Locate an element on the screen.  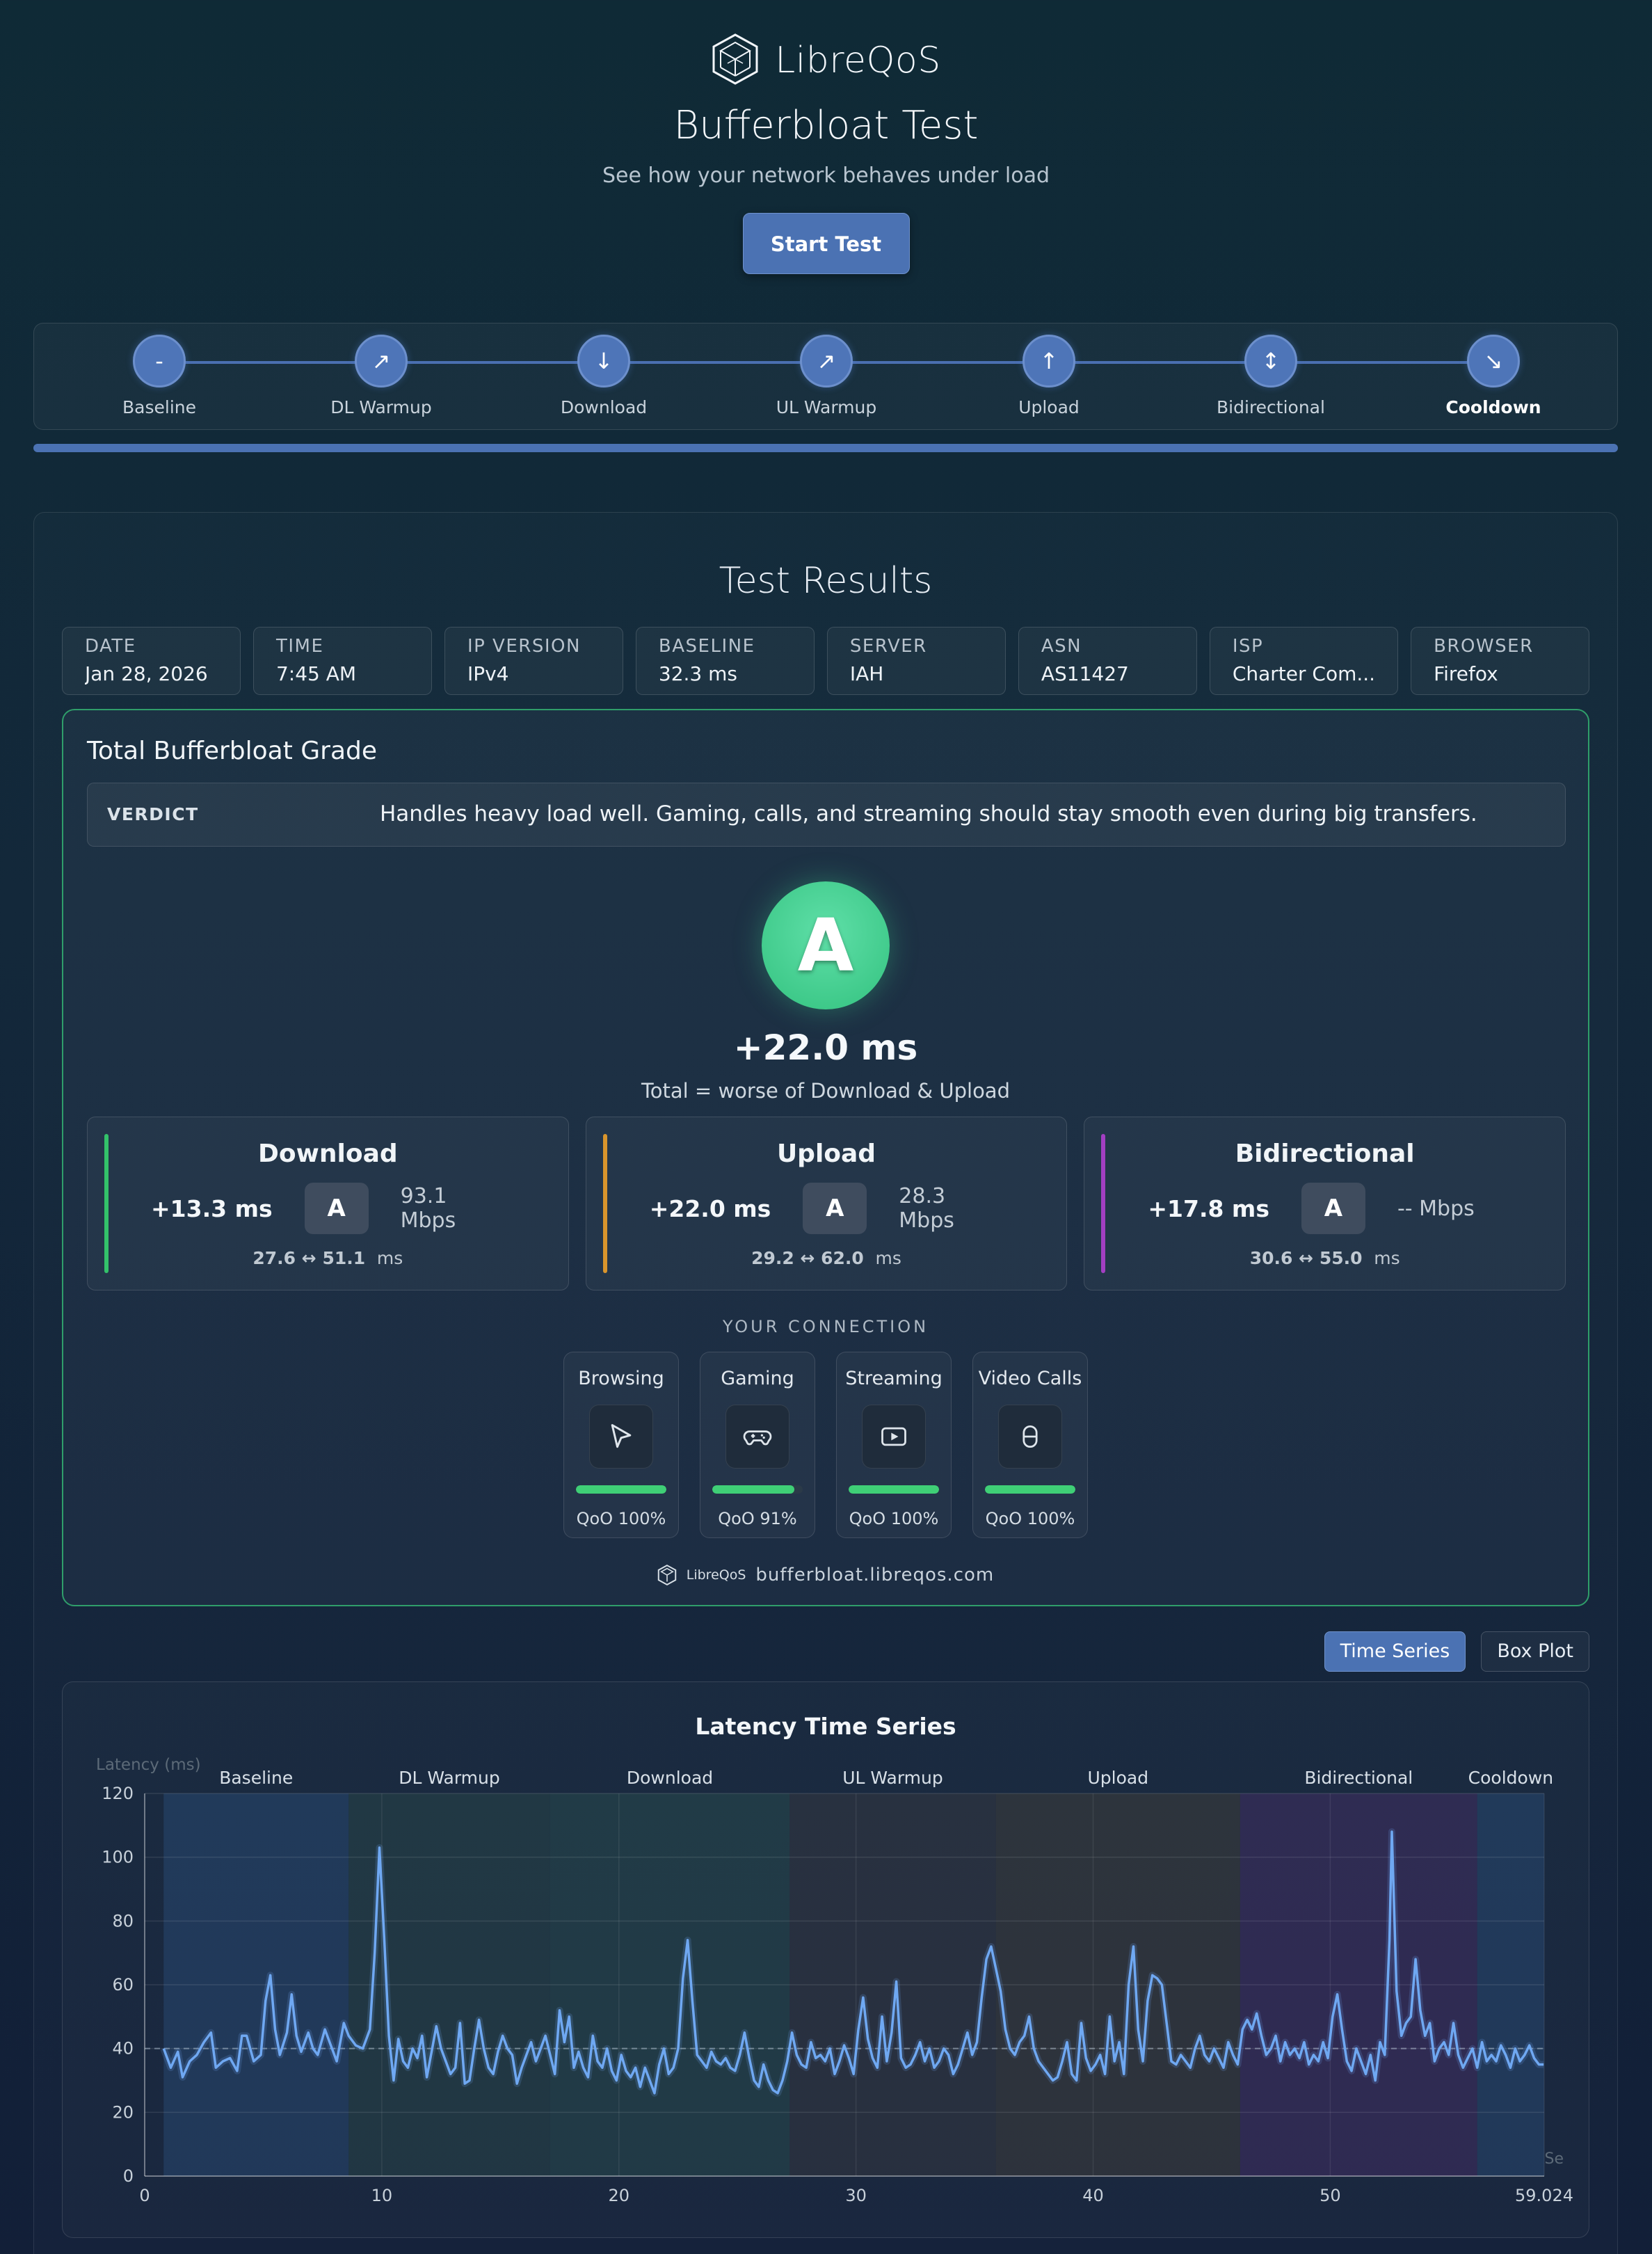
step-ul-warmup: ↗ UL Warmup is located at coordinates (827, 376).